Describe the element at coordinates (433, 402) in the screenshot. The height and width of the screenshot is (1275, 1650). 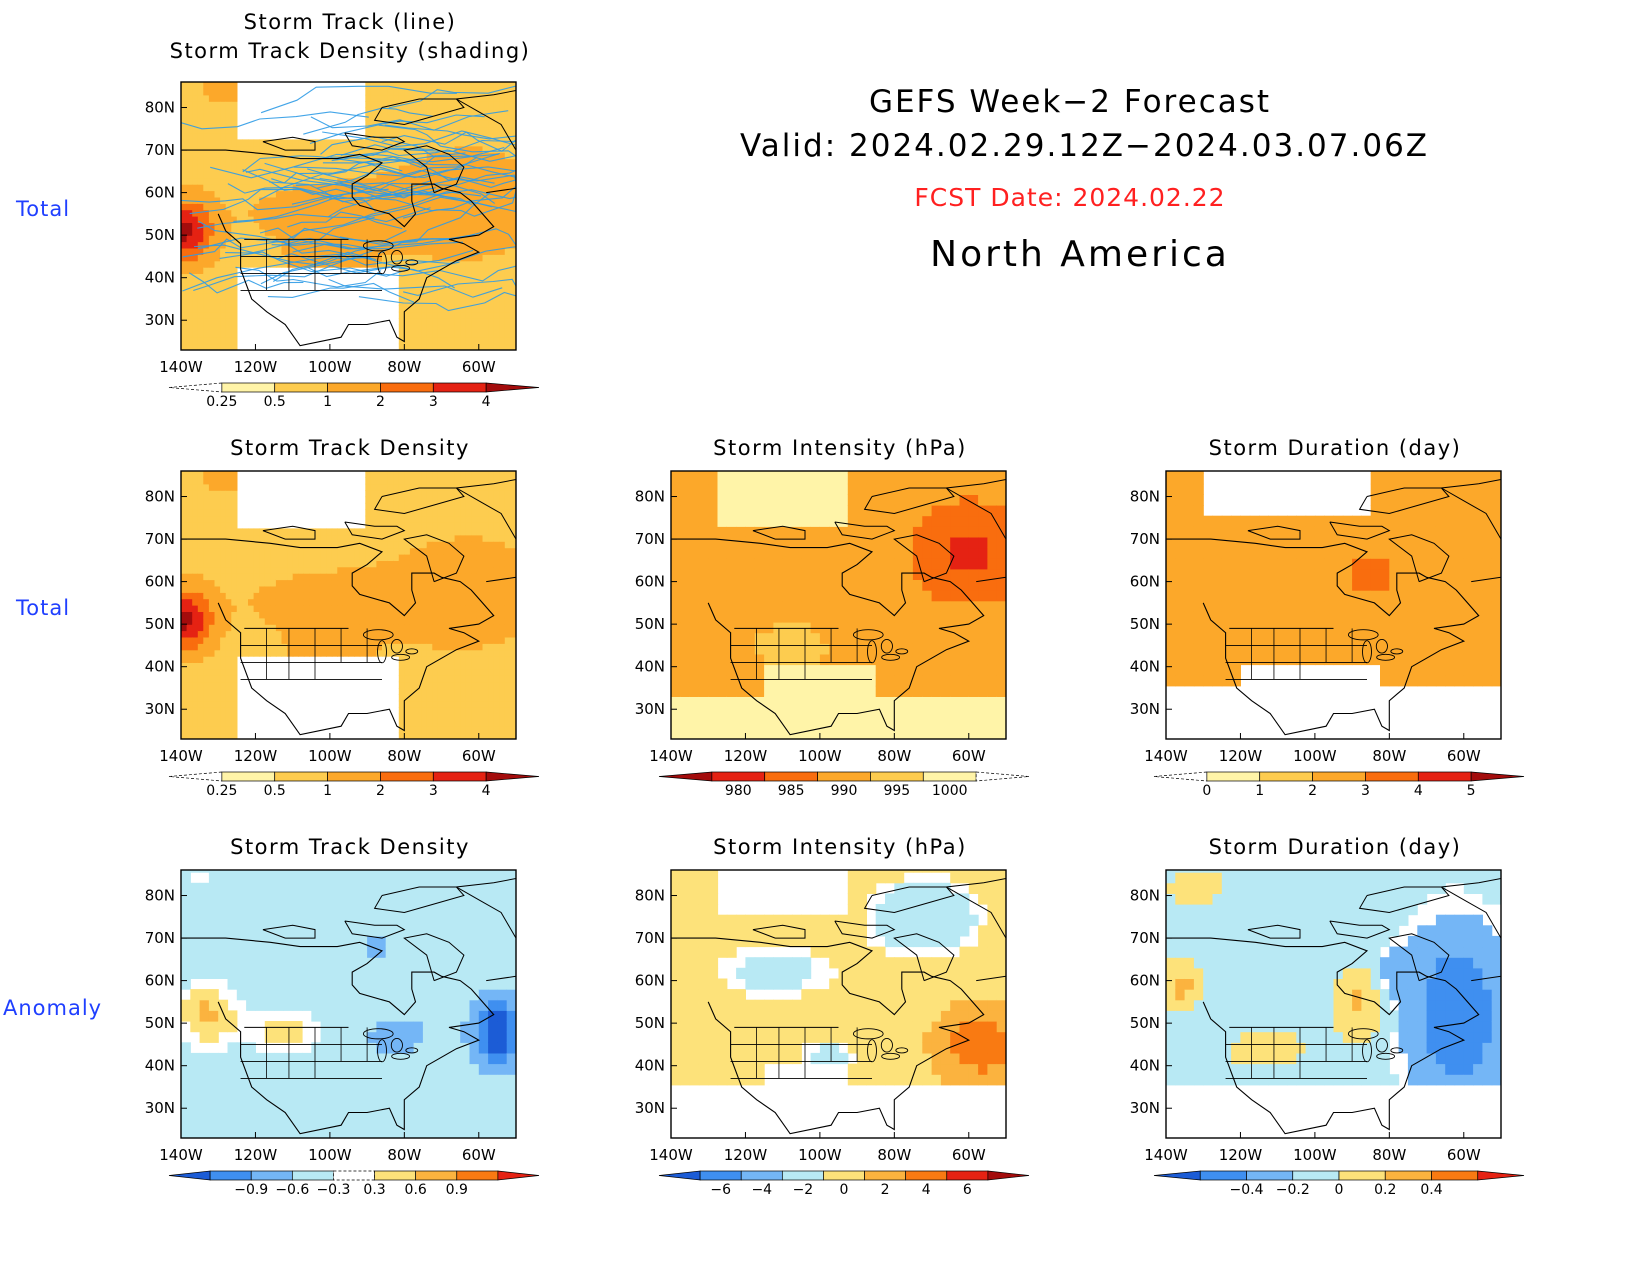
I see `colorbar-label: 3` at that location.